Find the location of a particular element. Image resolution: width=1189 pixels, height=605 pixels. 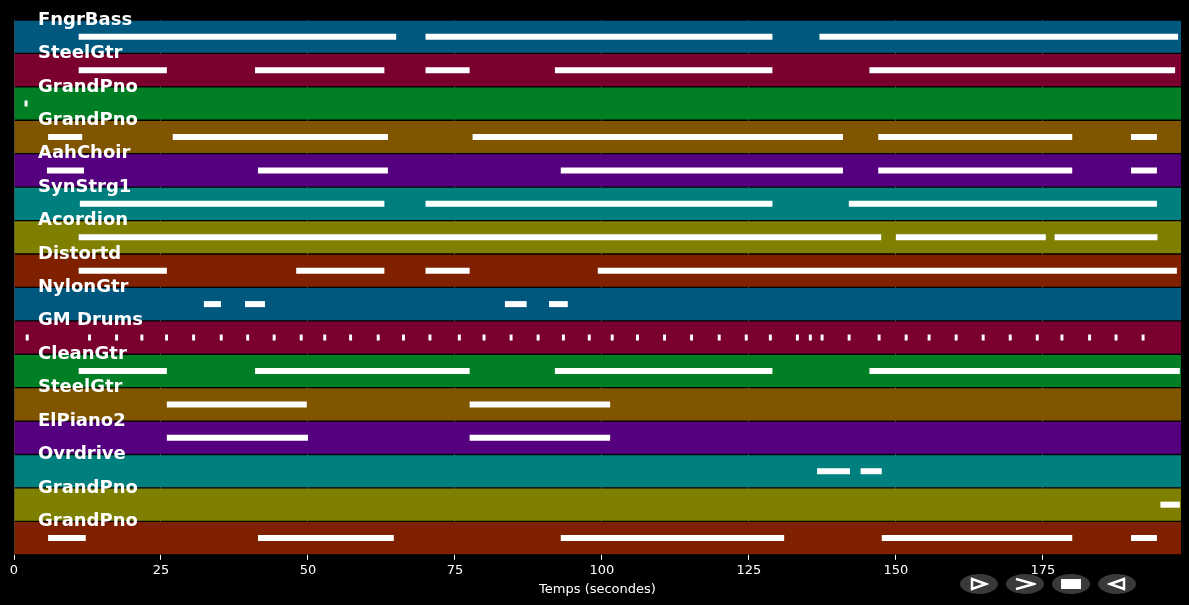

x-tick-label: 0 is located at coordinates (14, 569).